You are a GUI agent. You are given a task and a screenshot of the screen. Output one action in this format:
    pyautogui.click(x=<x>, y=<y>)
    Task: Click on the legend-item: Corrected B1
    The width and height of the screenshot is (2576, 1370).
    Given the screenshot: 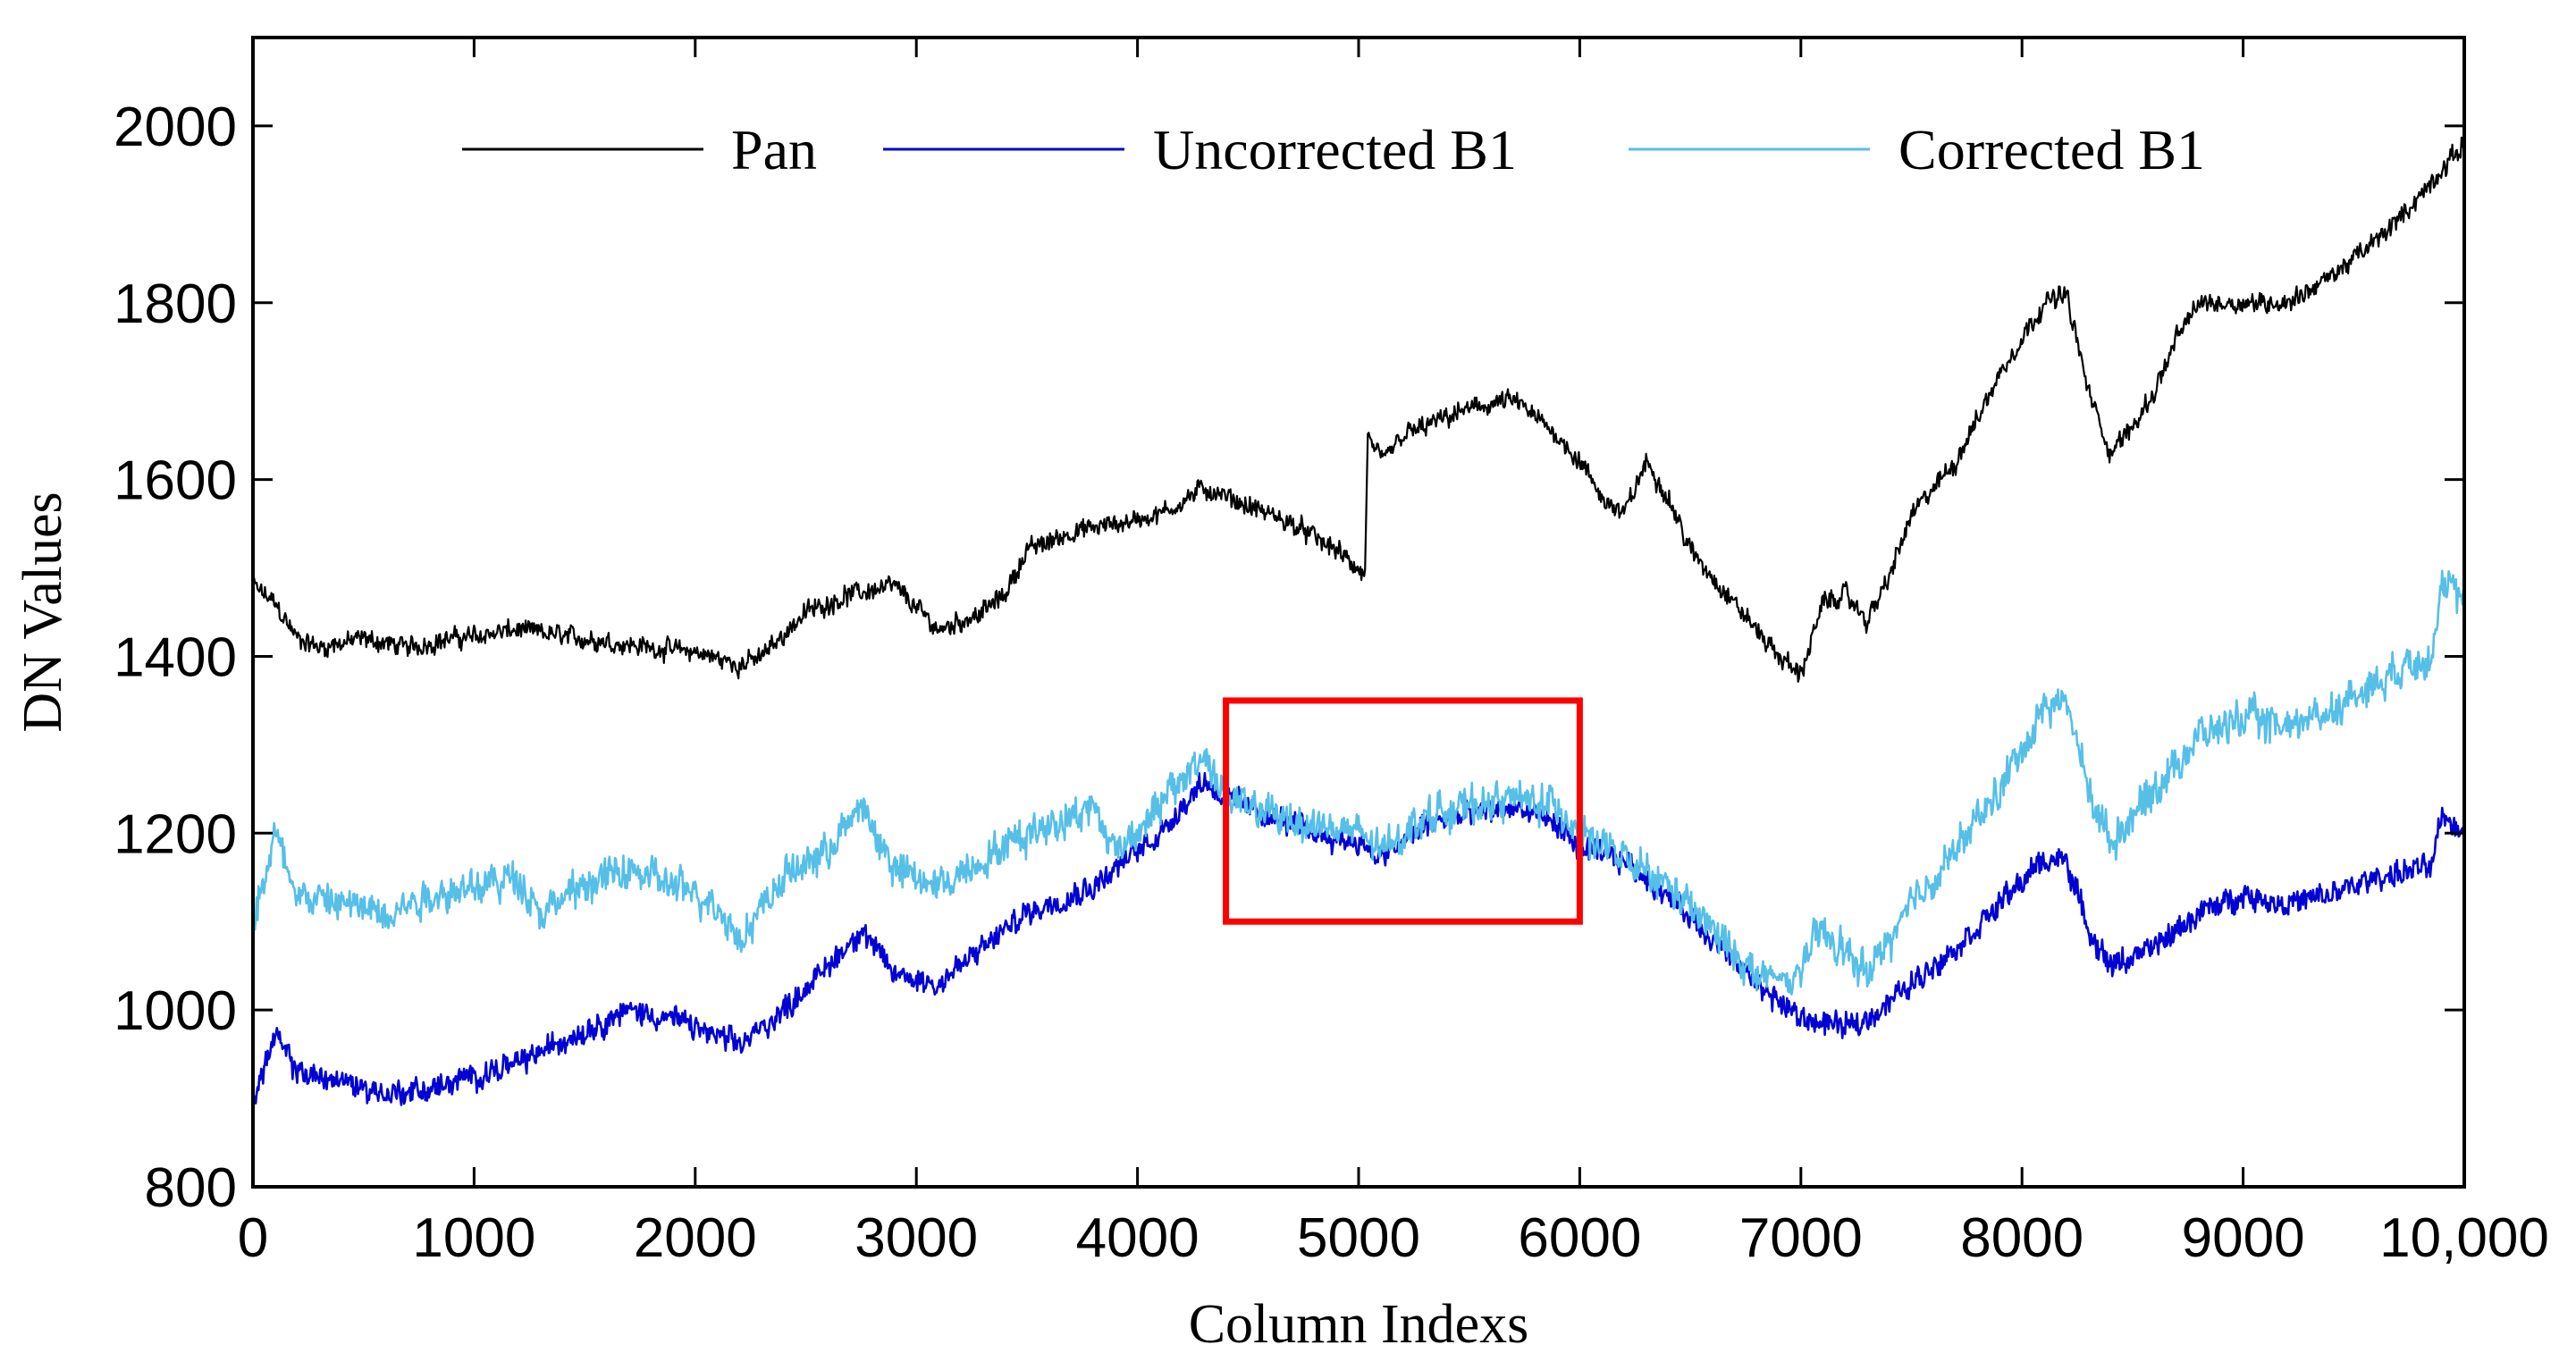 What is the action you would take?
    pyautogui.click(x=1917, y=149)
    